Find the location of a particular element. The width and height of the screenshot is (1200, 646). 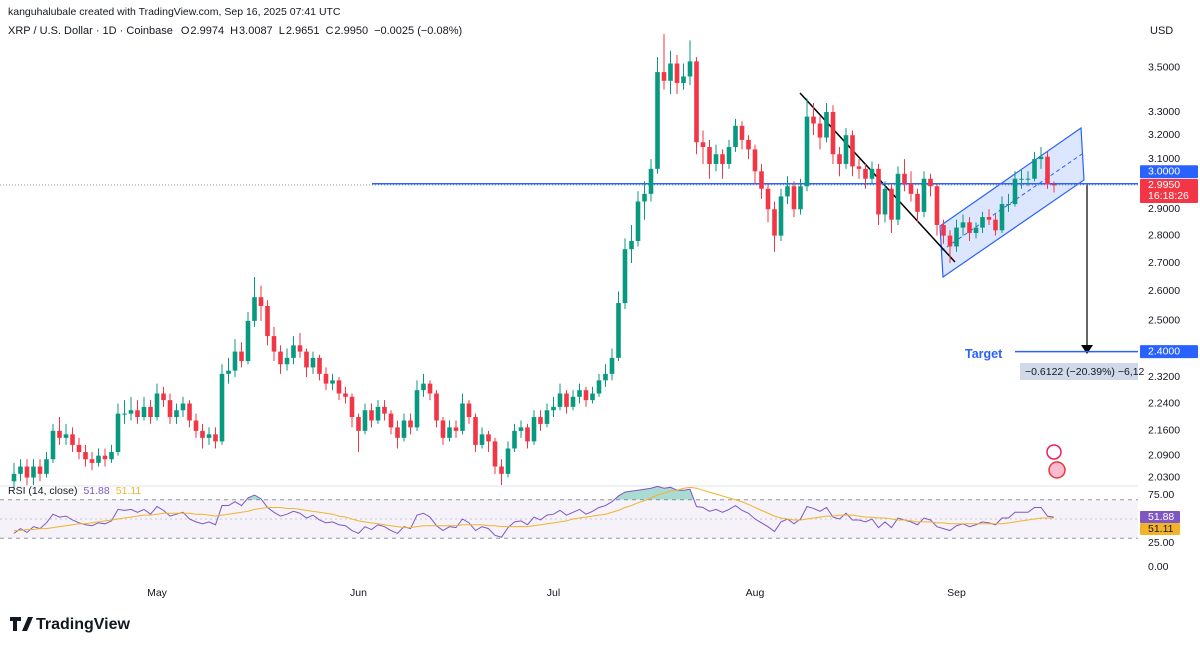

rsi-line is located at coordinates (534, 511).